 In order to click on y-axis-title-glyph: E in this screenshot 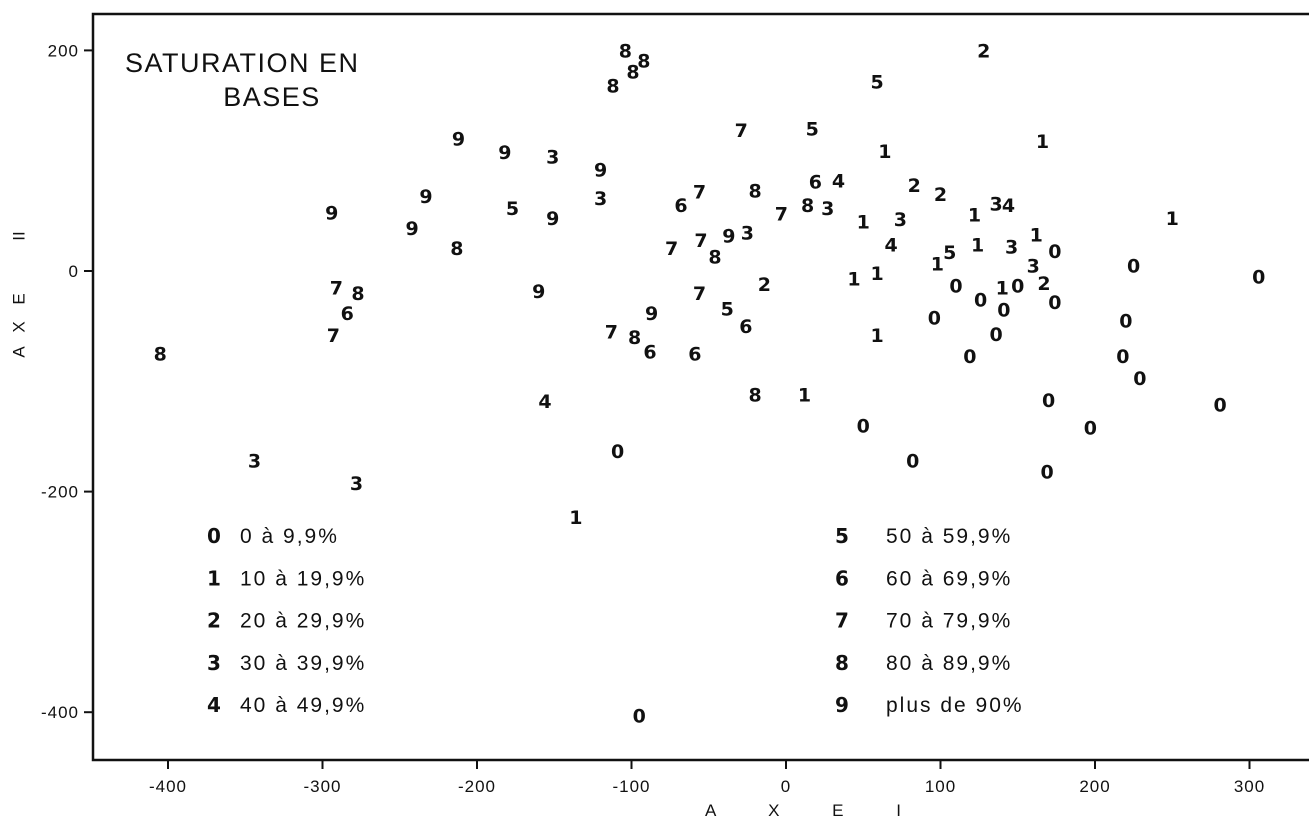, I will do `click(18, 298)`.